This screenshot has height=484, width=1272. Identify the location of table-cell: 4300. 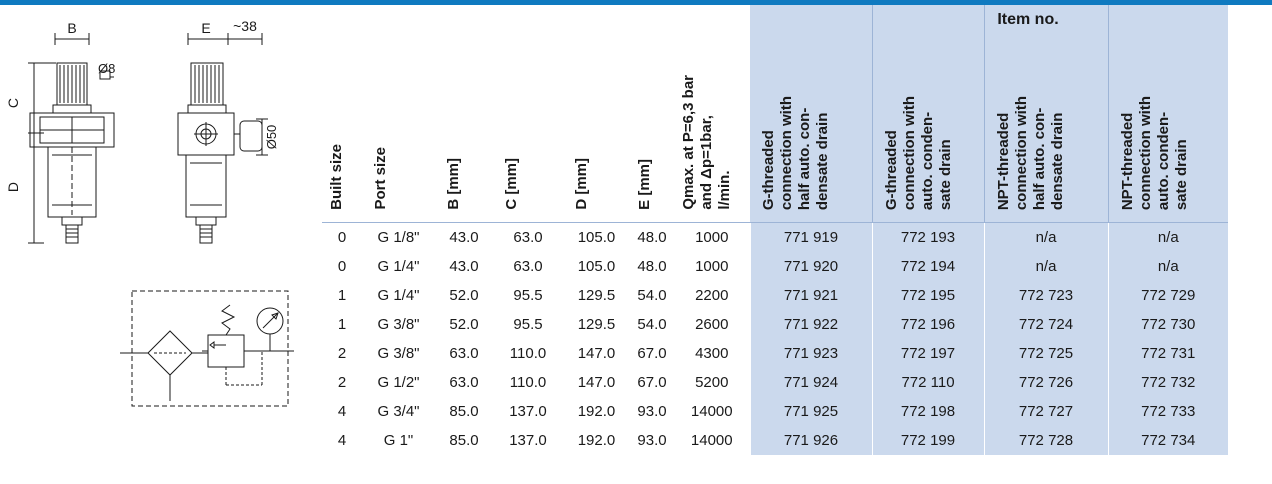
(712, 353).